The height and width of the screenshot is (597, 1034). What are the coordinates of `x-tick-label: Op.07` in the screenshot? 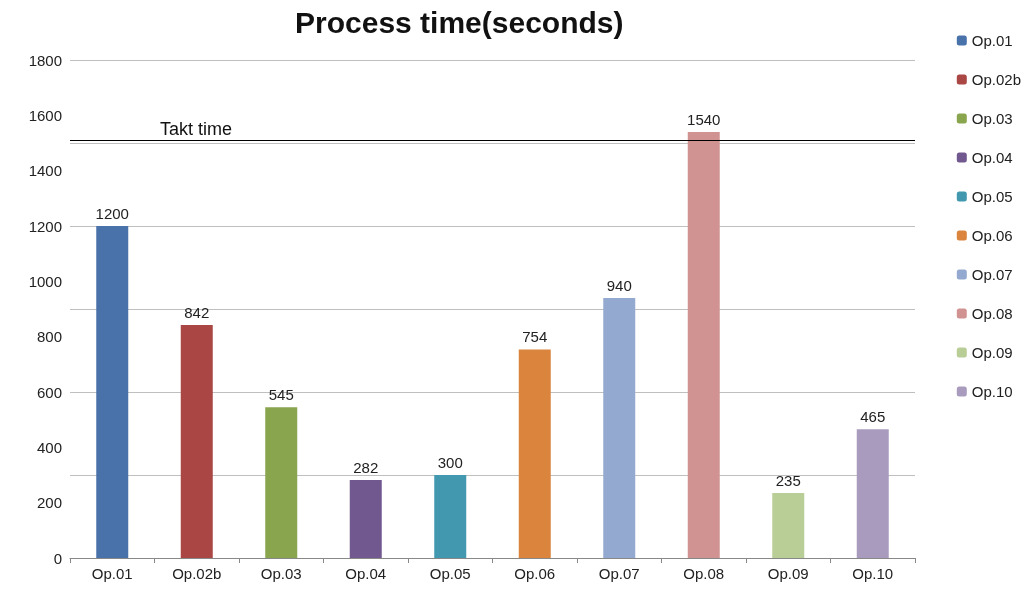 It's located at (619, 573).